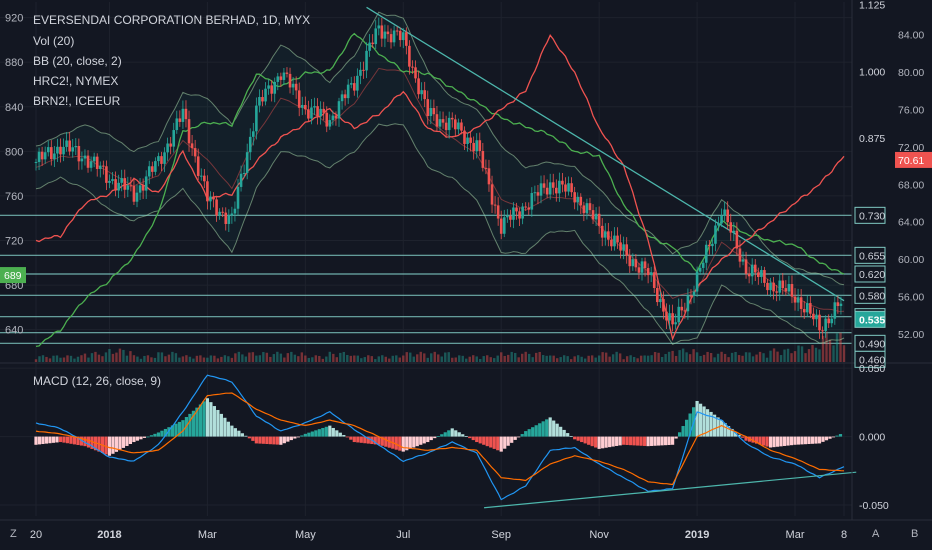  I want to click on right-axis-secondary-tick: 52.00, so click(911, 335).